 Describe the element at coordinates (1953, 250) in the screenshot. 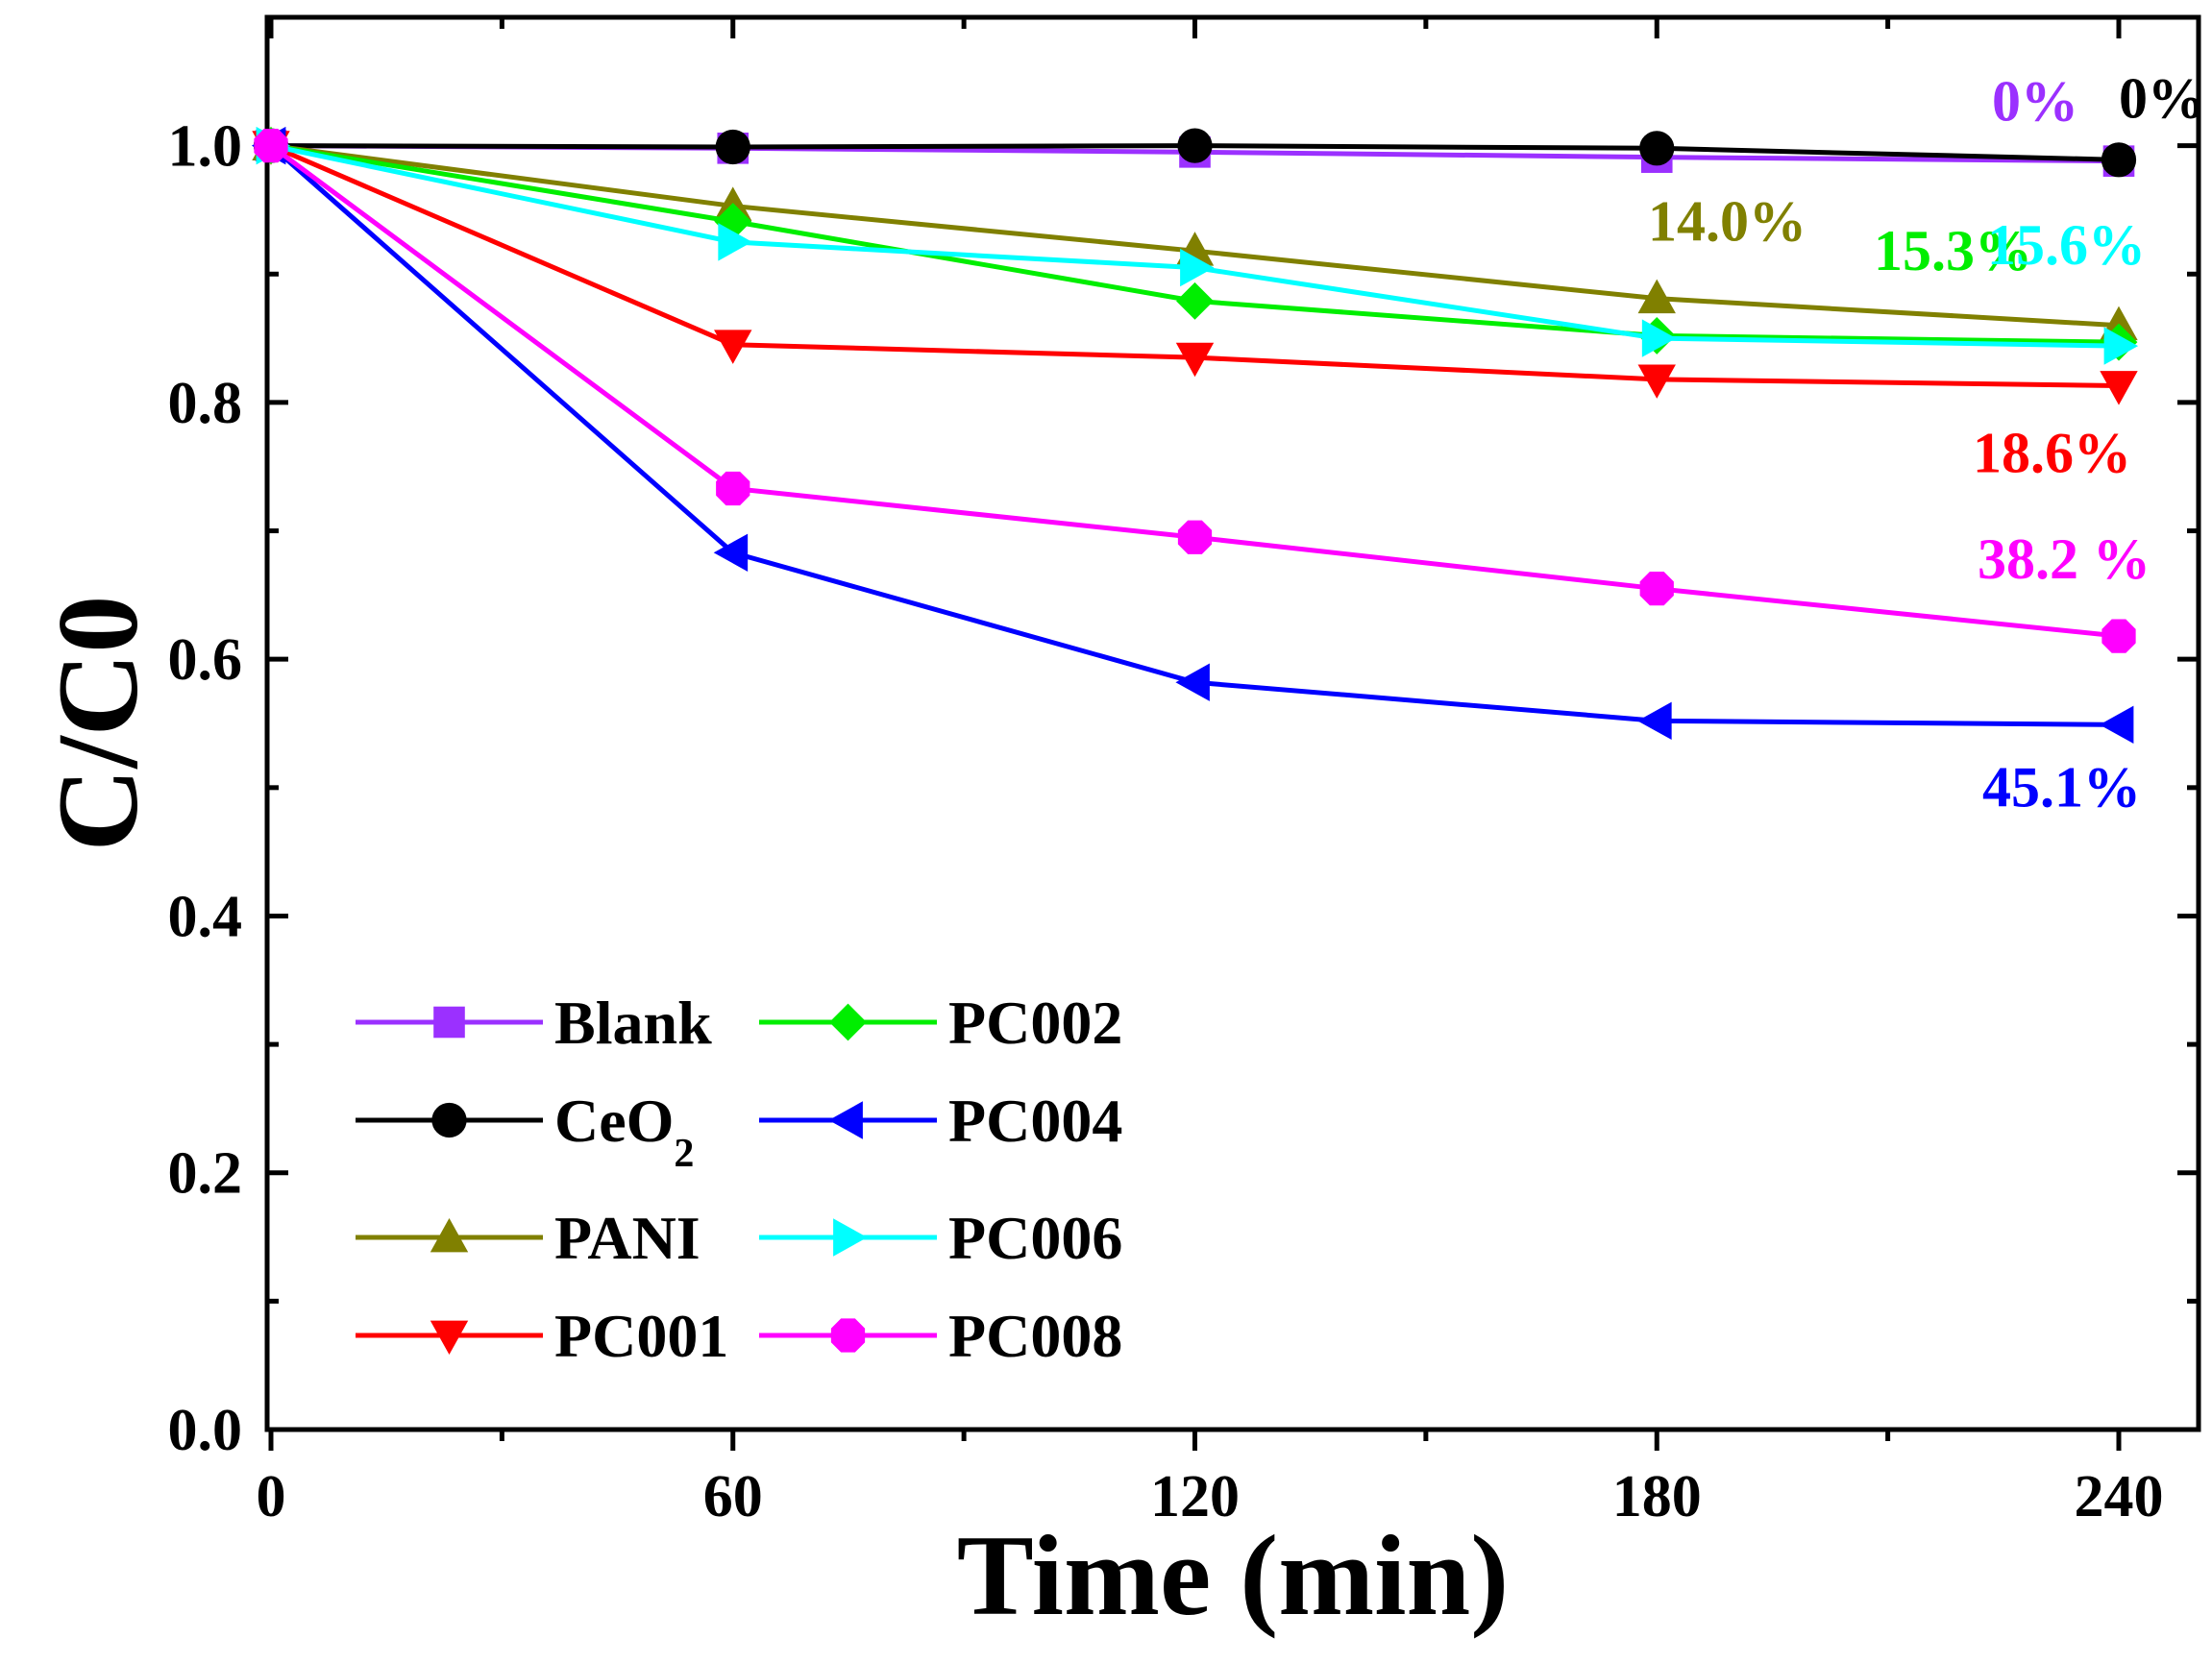

I see `annotation-pc002: 15.3%` at that location.